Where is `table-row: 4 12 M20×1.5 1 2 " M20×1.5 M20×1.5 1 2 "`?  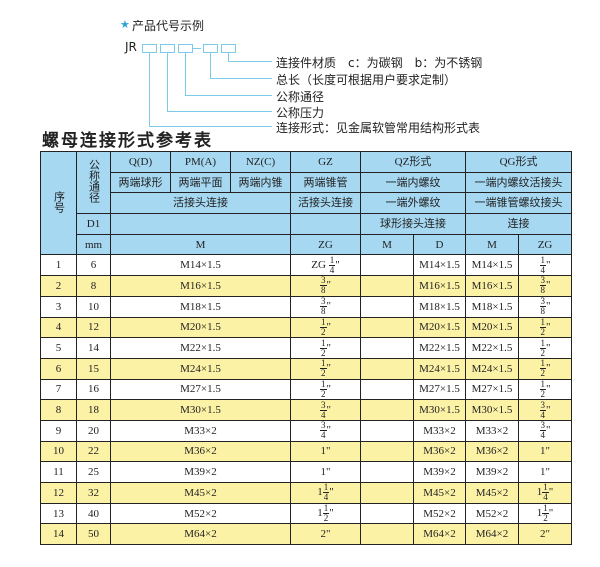
table-row: 4 12 M20×1.5 1 2 " M20×1.5 M20×1.5 1 2 " is located at coordinates (306, 327).